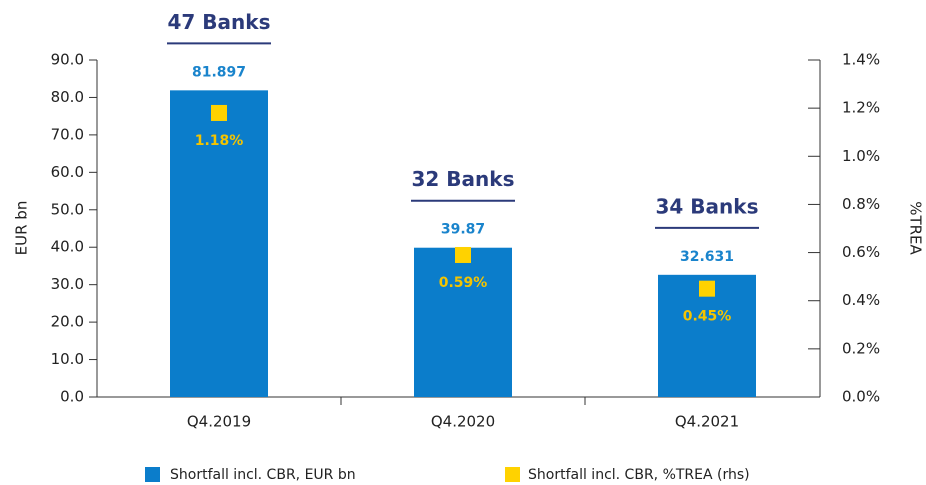  What do you see at coordinates (861, 60) in the screenshot?
I see `y2-tick-label: 1.4%` at bounding box center [861, 60].